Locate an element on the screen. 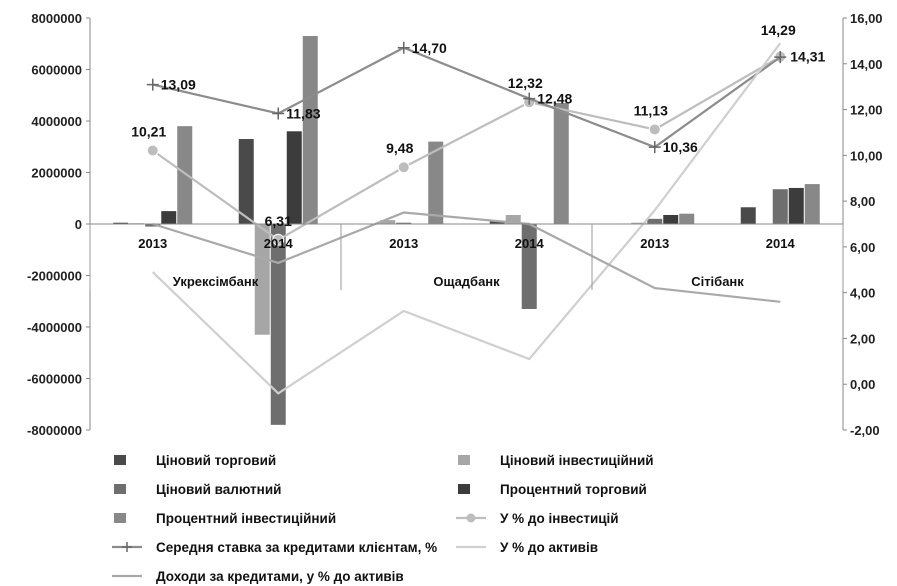  legend-item: Процентний інвестиційний is located at coordinates (224, 518).